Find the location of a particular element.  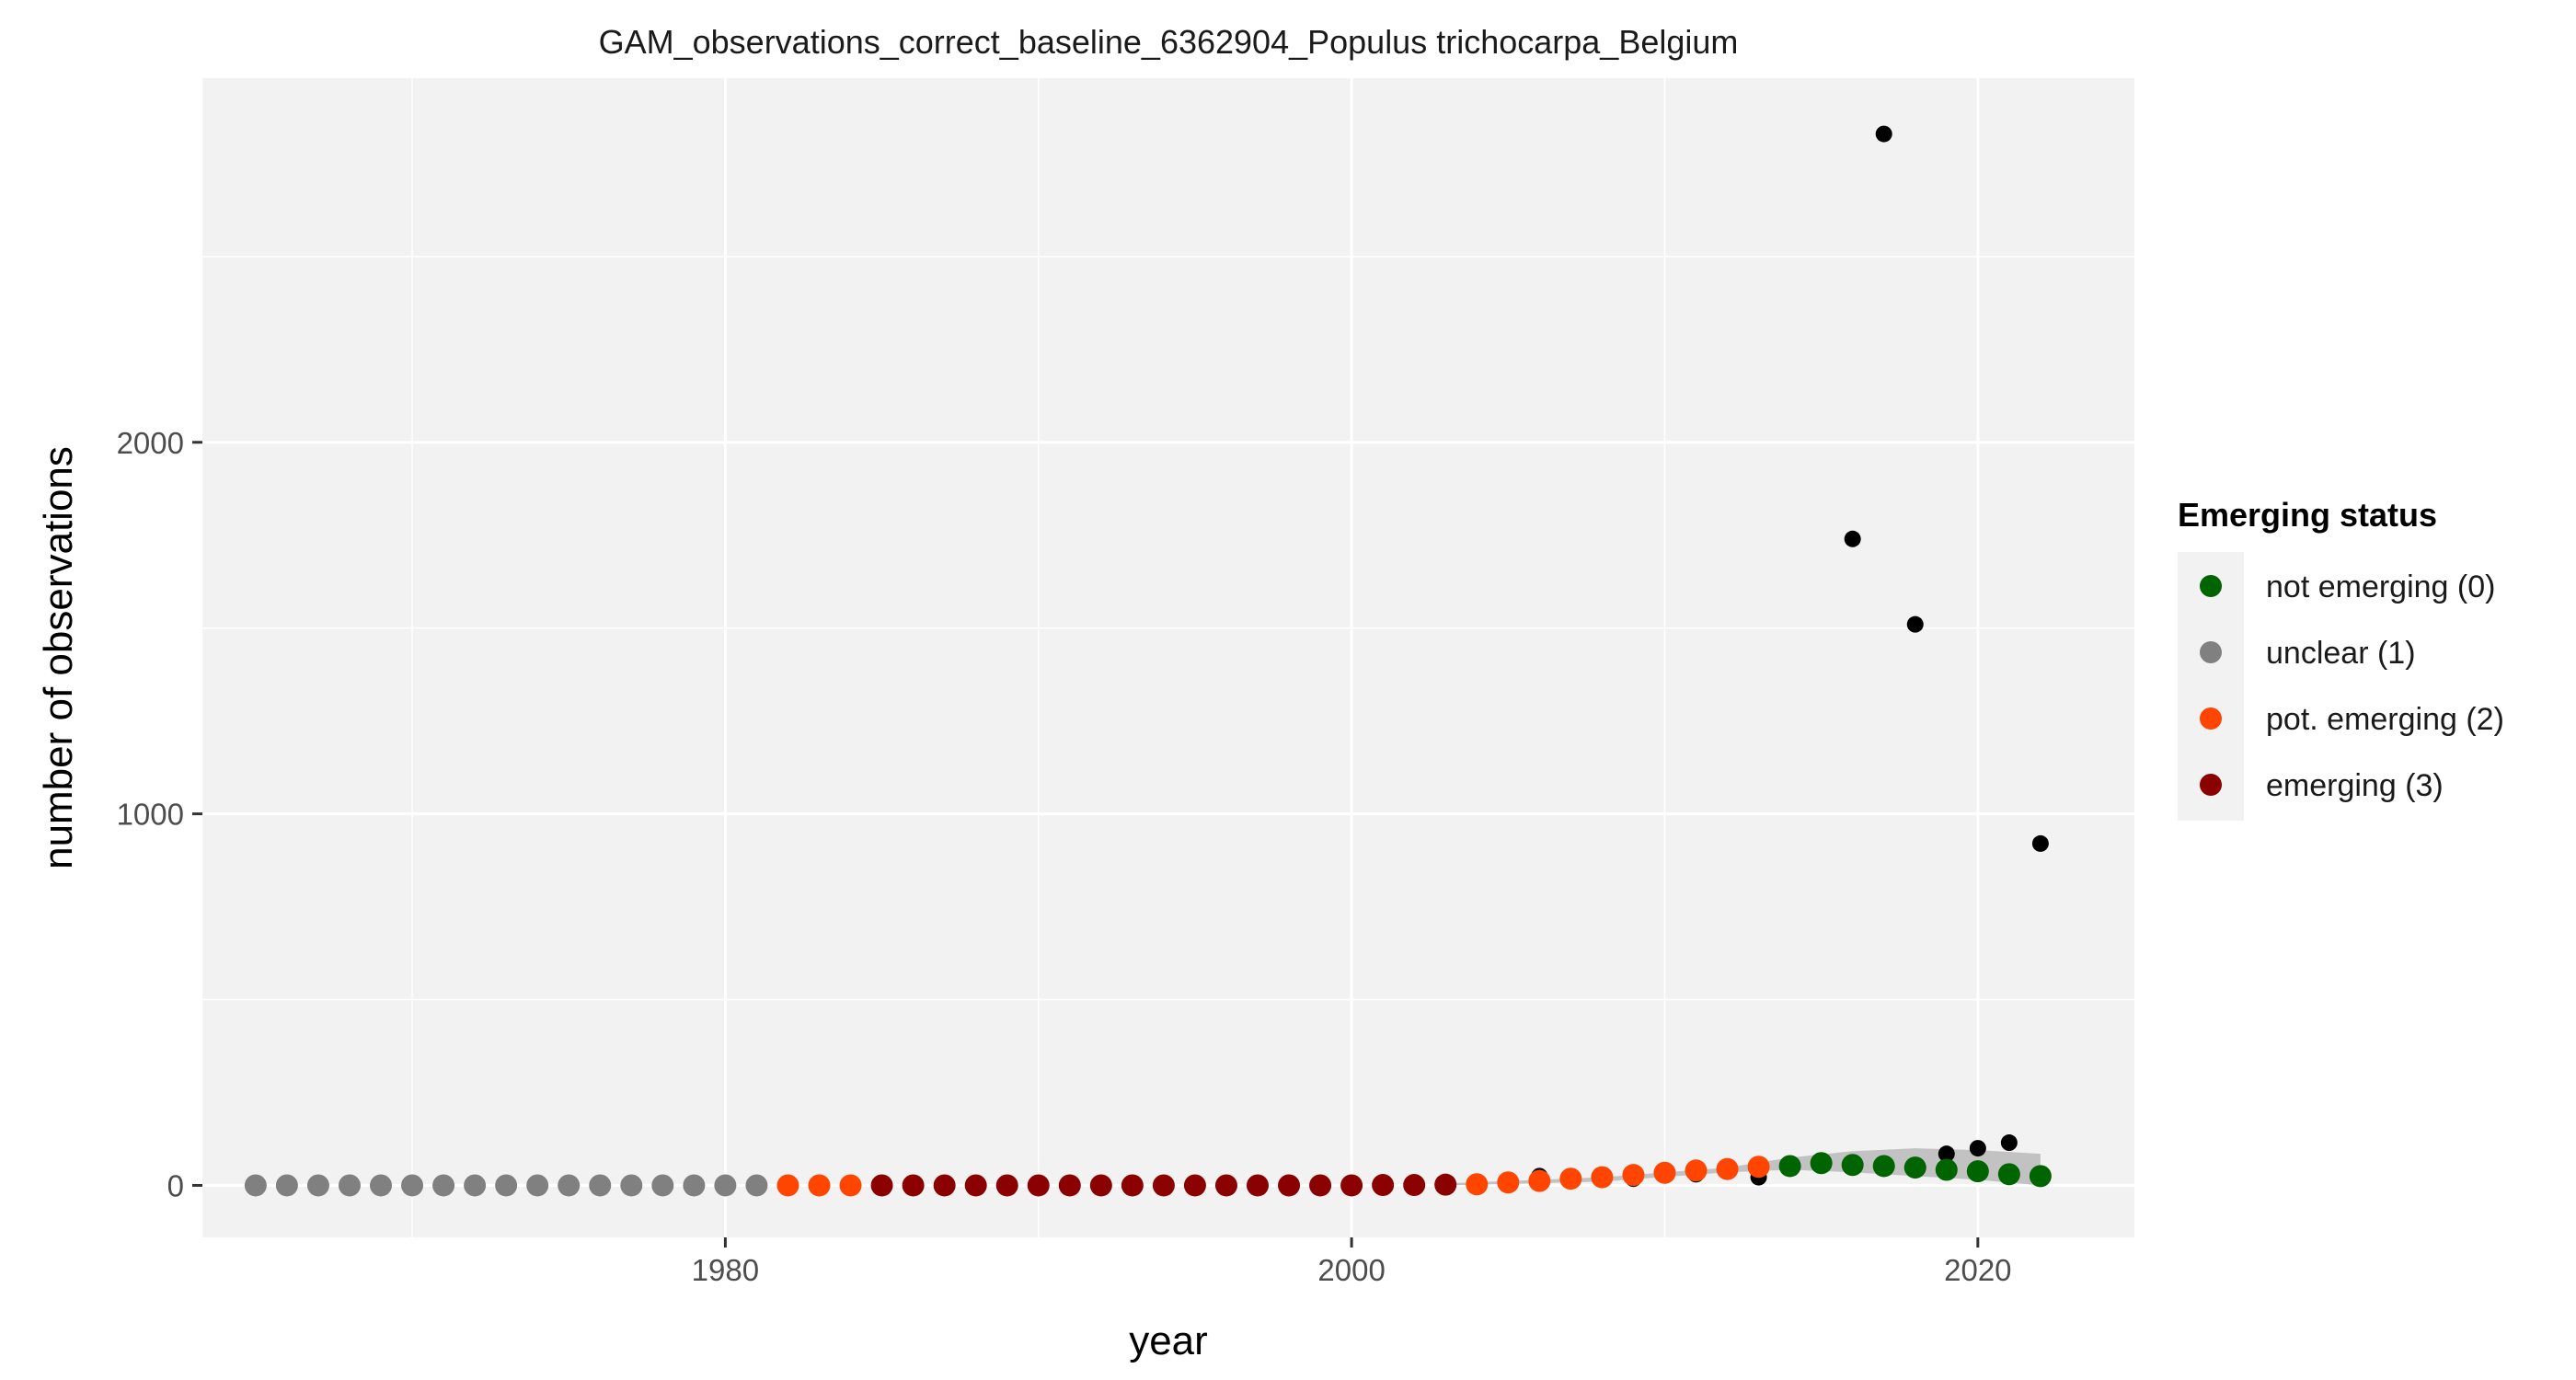

fit-points is located at coordinates (1148, 1174).